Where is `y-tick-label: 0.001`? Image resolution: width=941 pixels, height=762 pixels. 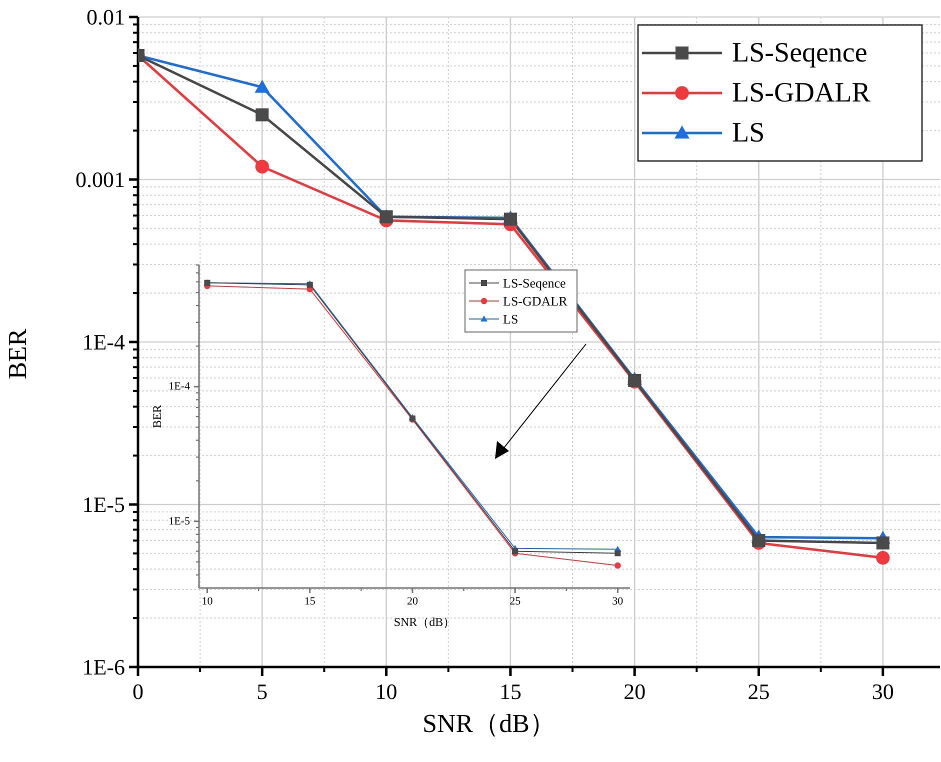
y-tick-label: 0.001 is located at coordinates (100, 179).